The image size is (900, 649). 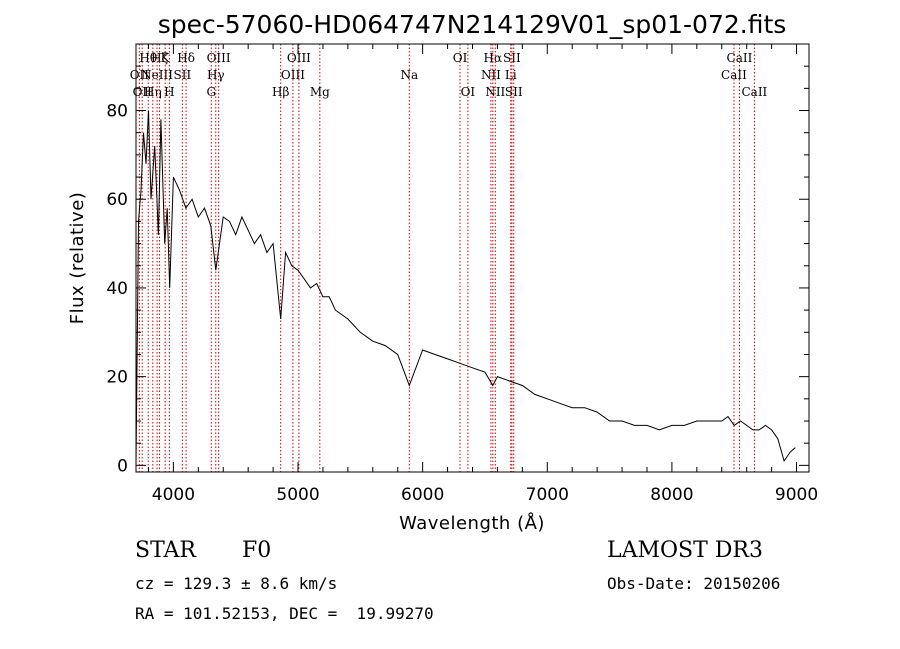 I want to click on redshift-line: cz = 129.3 ± 8.6 km/s, so click(x=236, y=583).